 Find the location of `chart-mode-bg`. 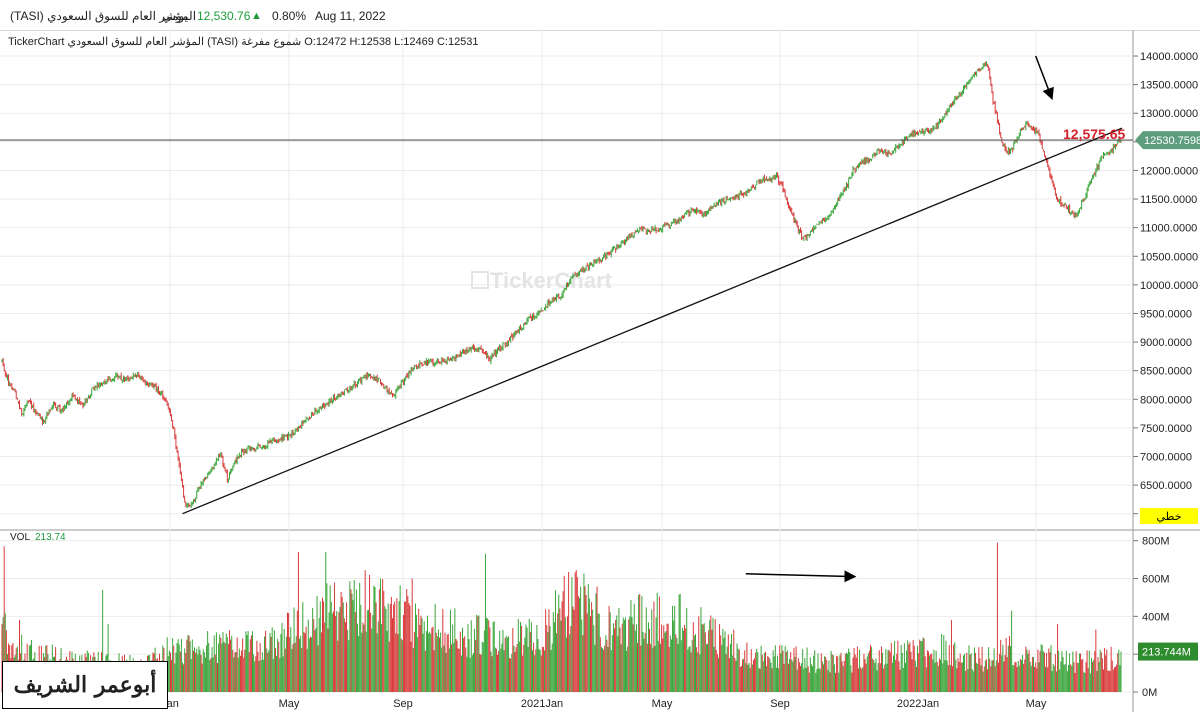

chart-mode-bg is located at coordinates (1169, 516).